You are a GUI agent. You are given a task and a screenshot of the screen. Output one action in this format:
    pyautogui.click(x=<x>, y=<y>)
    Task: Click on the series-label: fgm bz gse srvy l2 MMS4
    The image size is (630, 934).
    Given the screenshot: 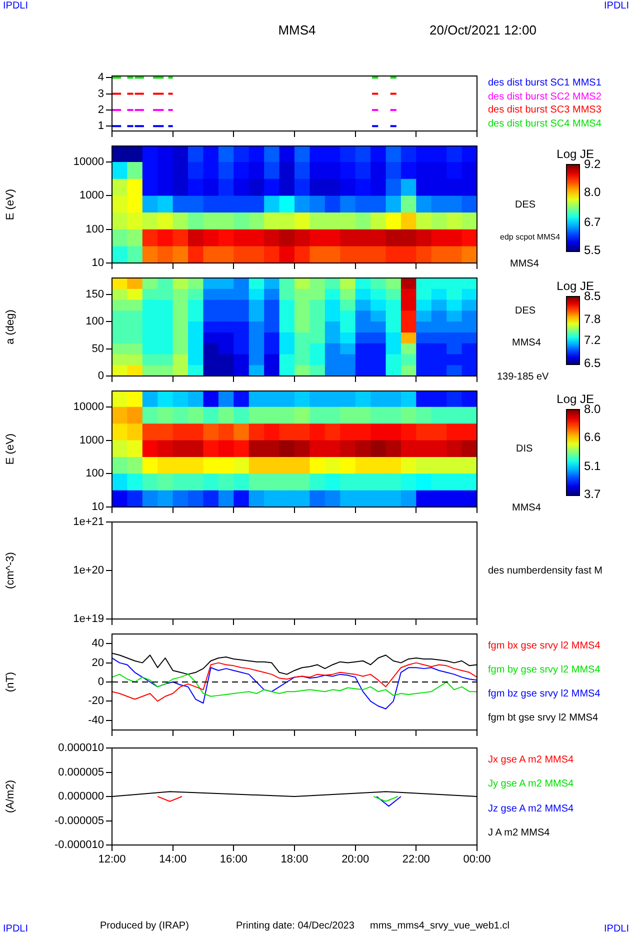 What is the action you would take?
    pyautogui.click(x=544, y=694)
    